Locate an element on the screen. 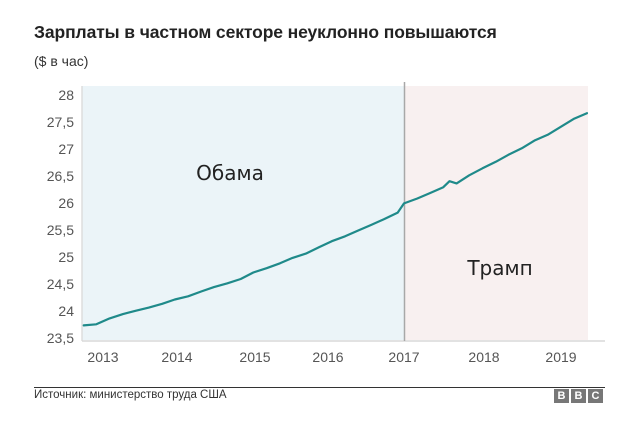 Image resolution: width=640 pixels, height=438 pixels. y-tick-label: 27,5 is located at coordinates (60, 122).